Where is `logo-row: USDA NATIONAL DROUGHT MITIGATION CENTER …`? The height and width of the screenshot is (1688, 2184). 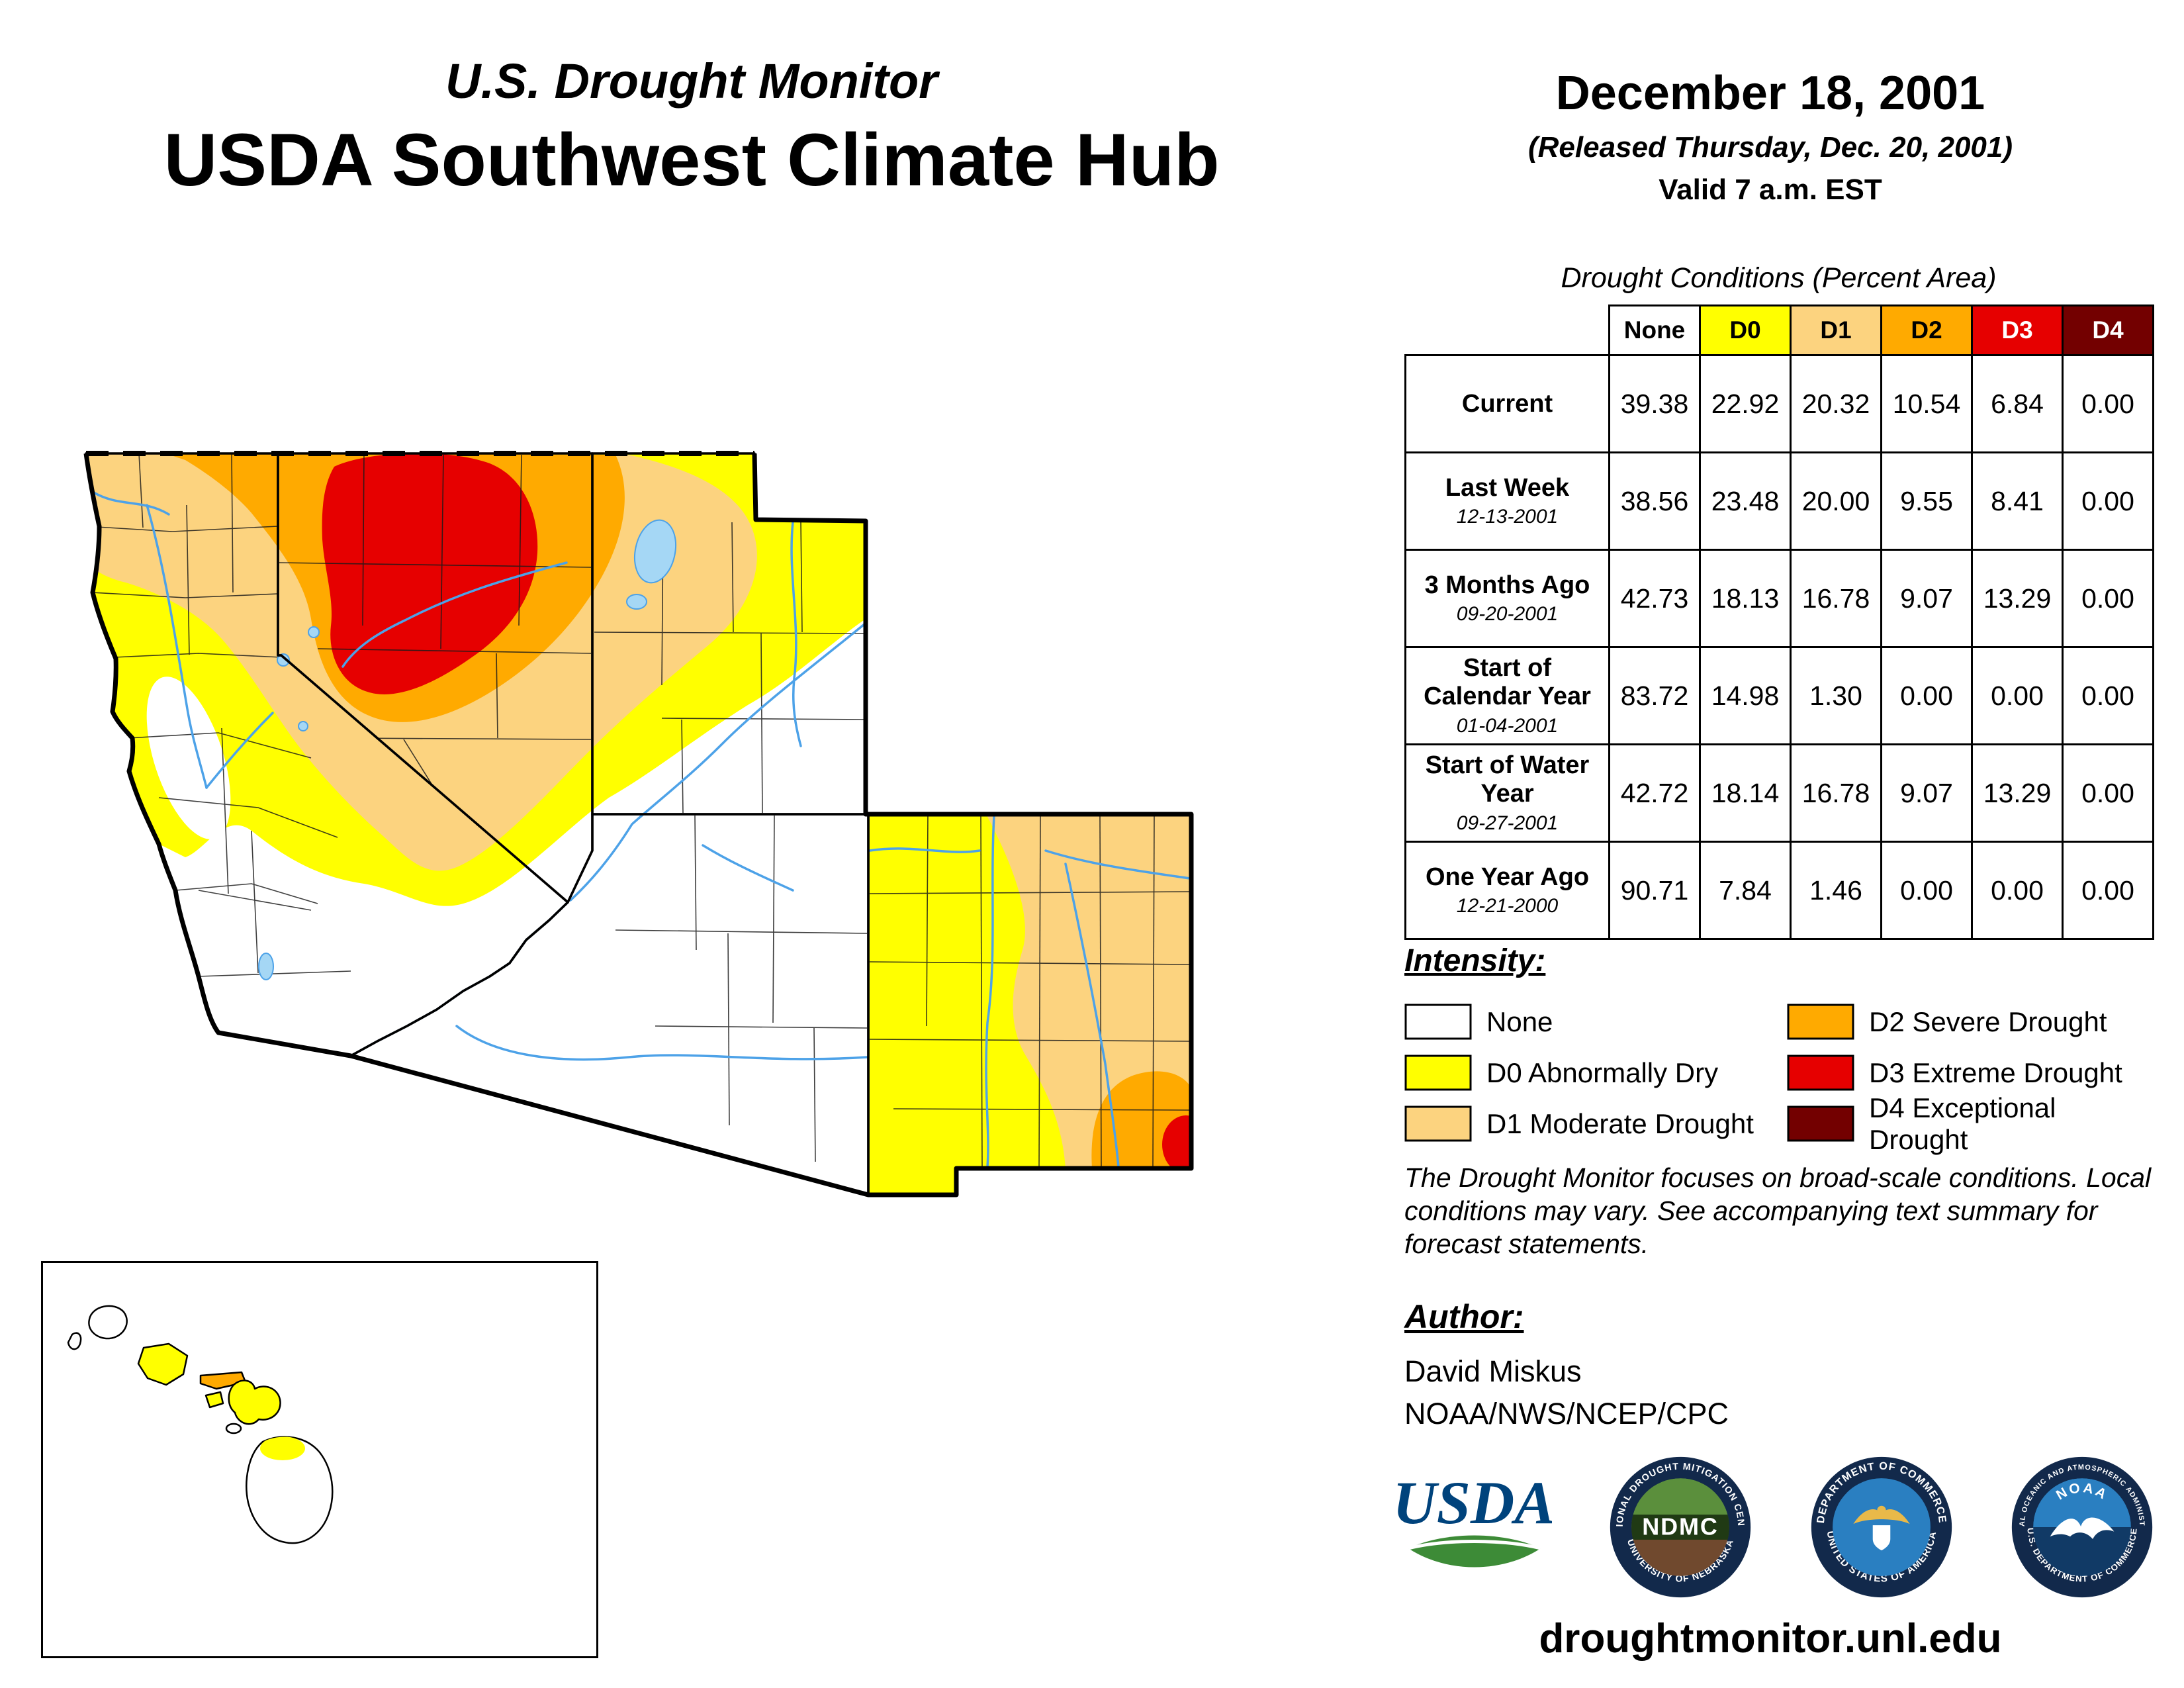 logo-row: USDA NATIONAL DROUGHT MITIGATION CENTER … is located at coordinates (1775, 1527).